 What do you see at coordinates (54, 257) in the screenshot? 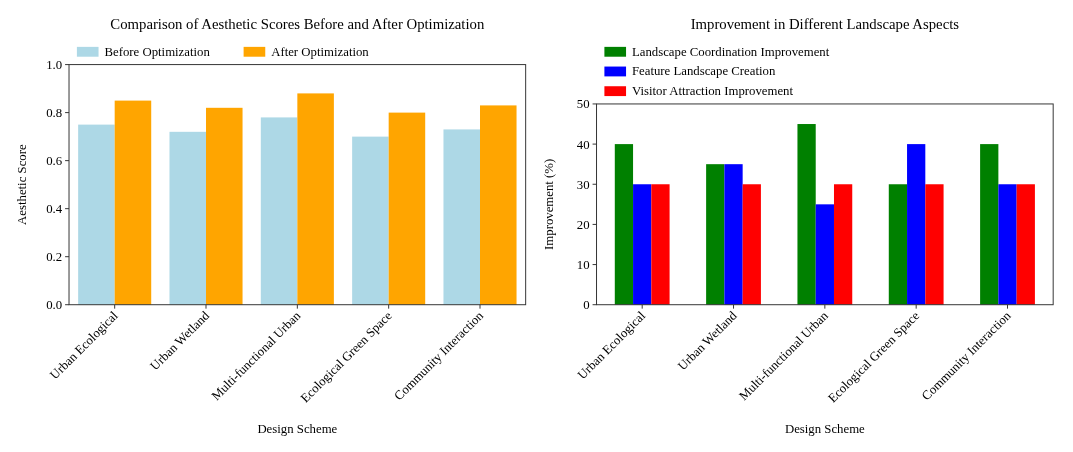
I see `y-tick-label: 0.2` at bounding box center [54, 257].